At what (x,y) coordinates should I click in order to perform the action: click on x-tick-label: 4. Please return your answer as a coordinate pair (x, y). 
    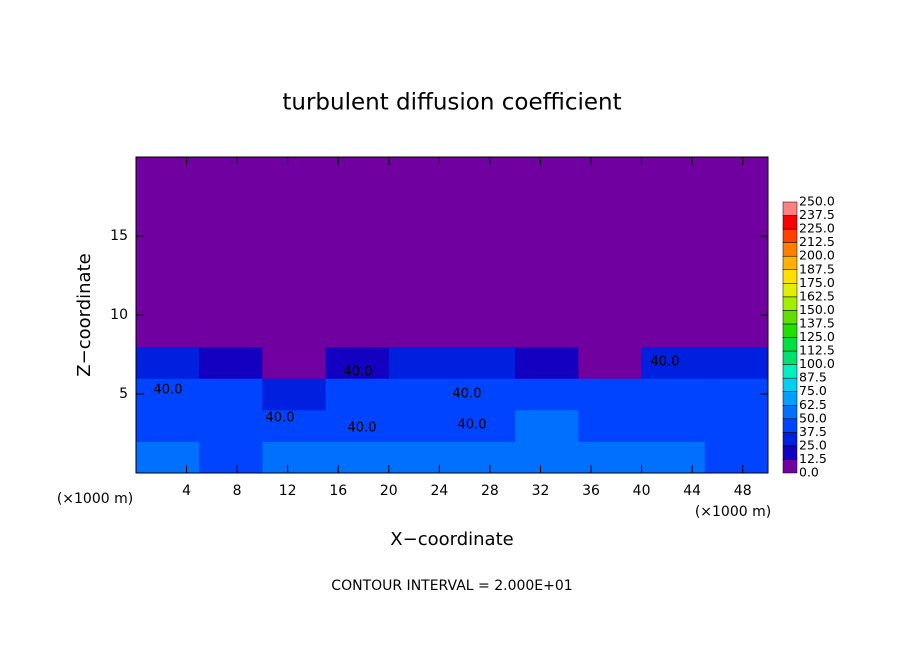
    Looking at the image, I should click on (186, 491).